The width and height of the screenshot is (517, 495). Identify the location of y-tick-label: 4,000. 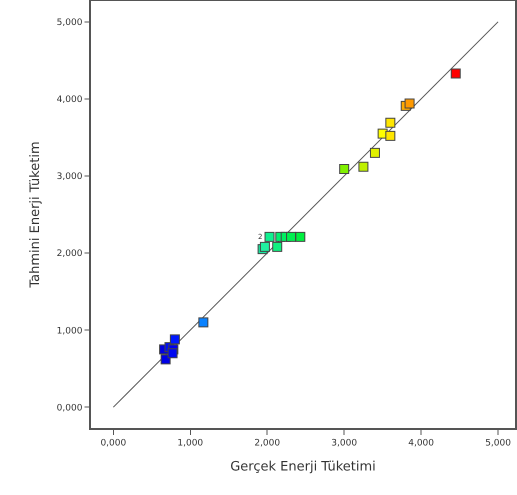
(69, 100).